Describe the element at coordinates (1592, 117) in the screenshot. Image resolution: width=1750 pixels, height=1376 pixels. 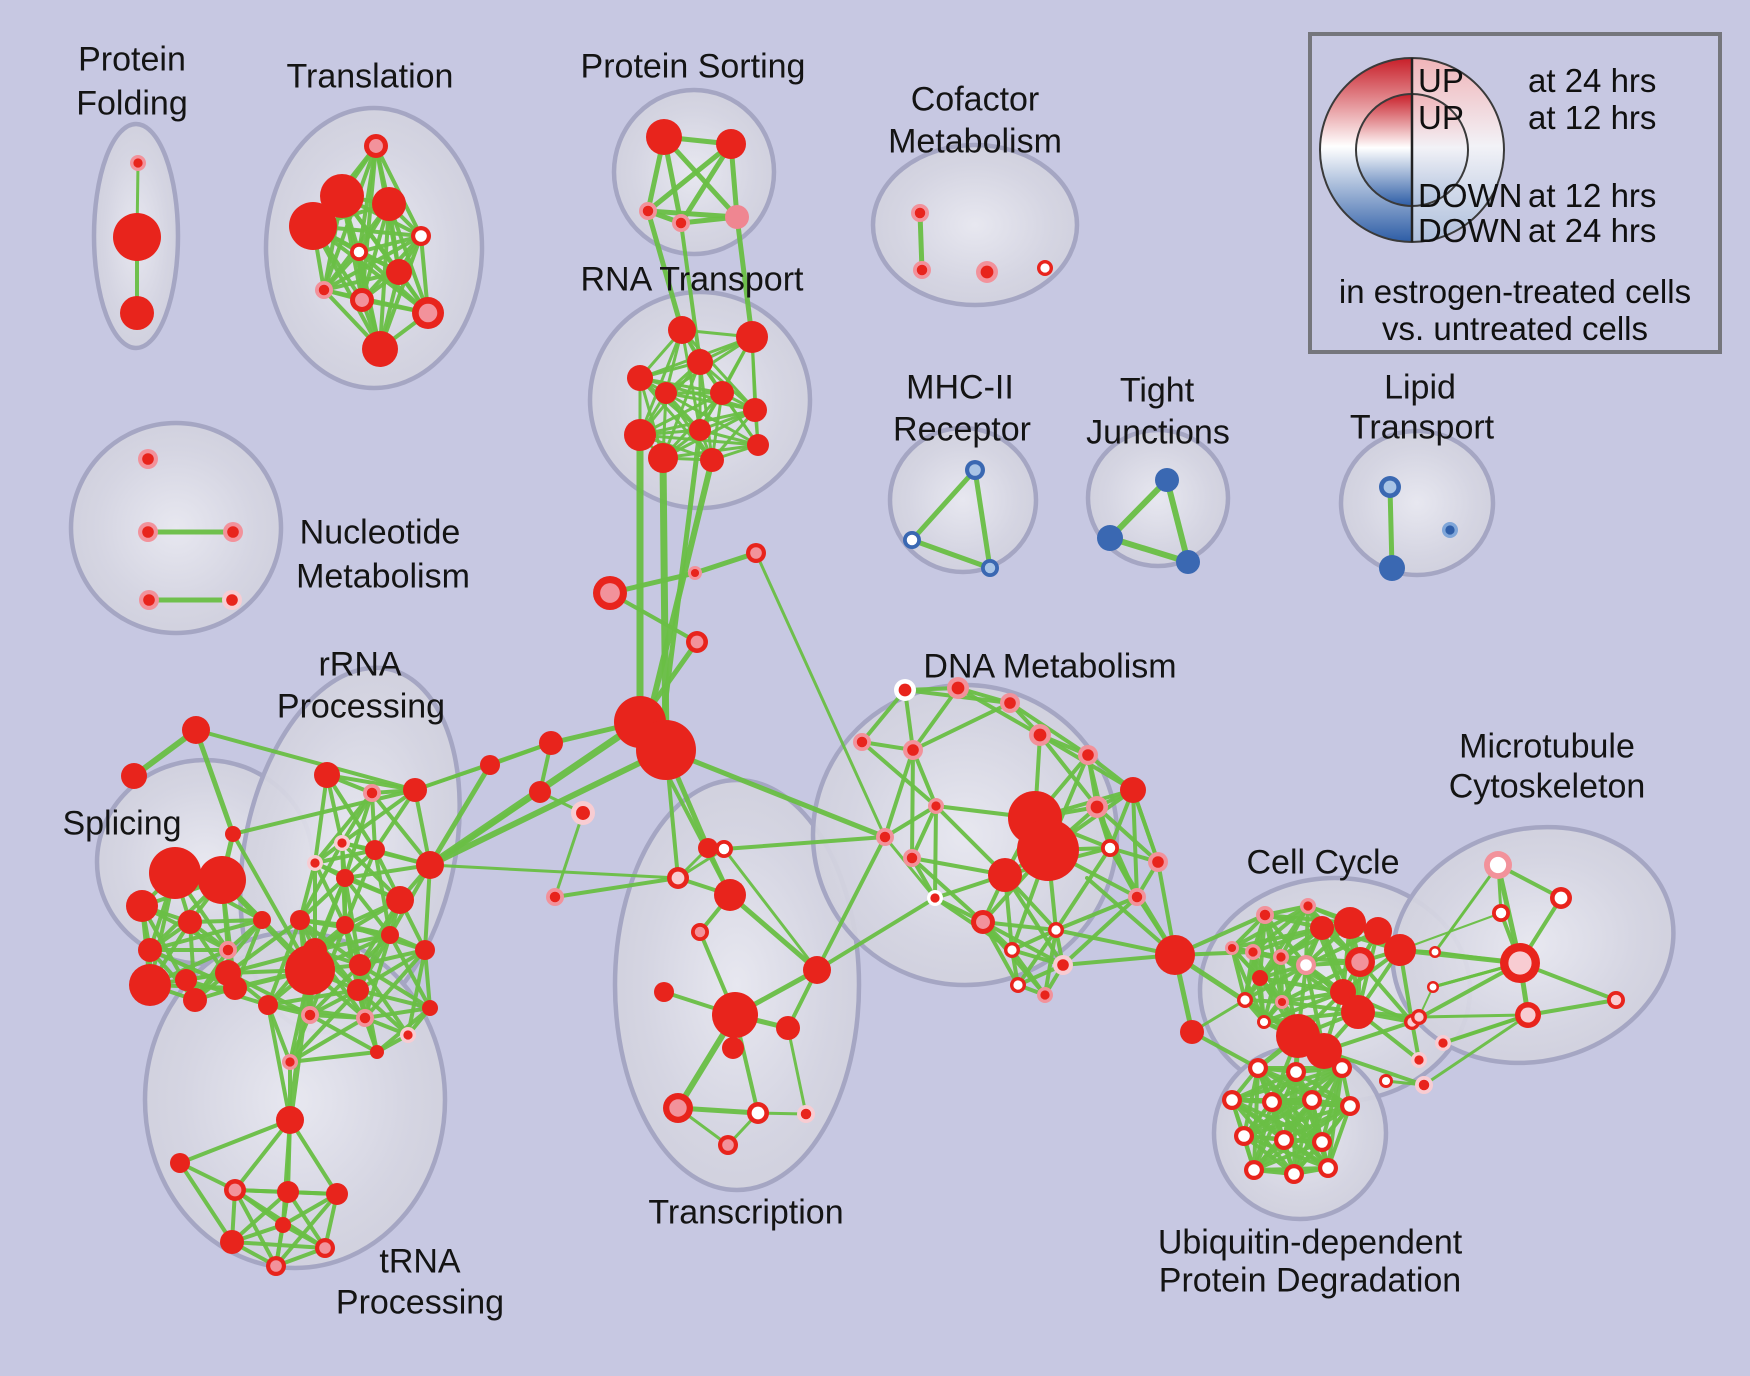
I see `legend-time-label: at 12 hrs` at that location.